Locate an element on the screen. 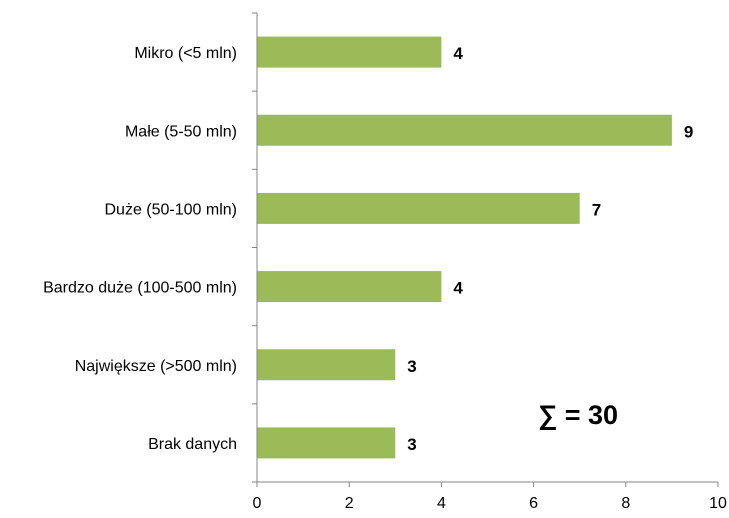 Image resolution: width=729 pixels, height=518 pixels. sum-annotation: ∑ = 30 is located at coordinates (578, 415).